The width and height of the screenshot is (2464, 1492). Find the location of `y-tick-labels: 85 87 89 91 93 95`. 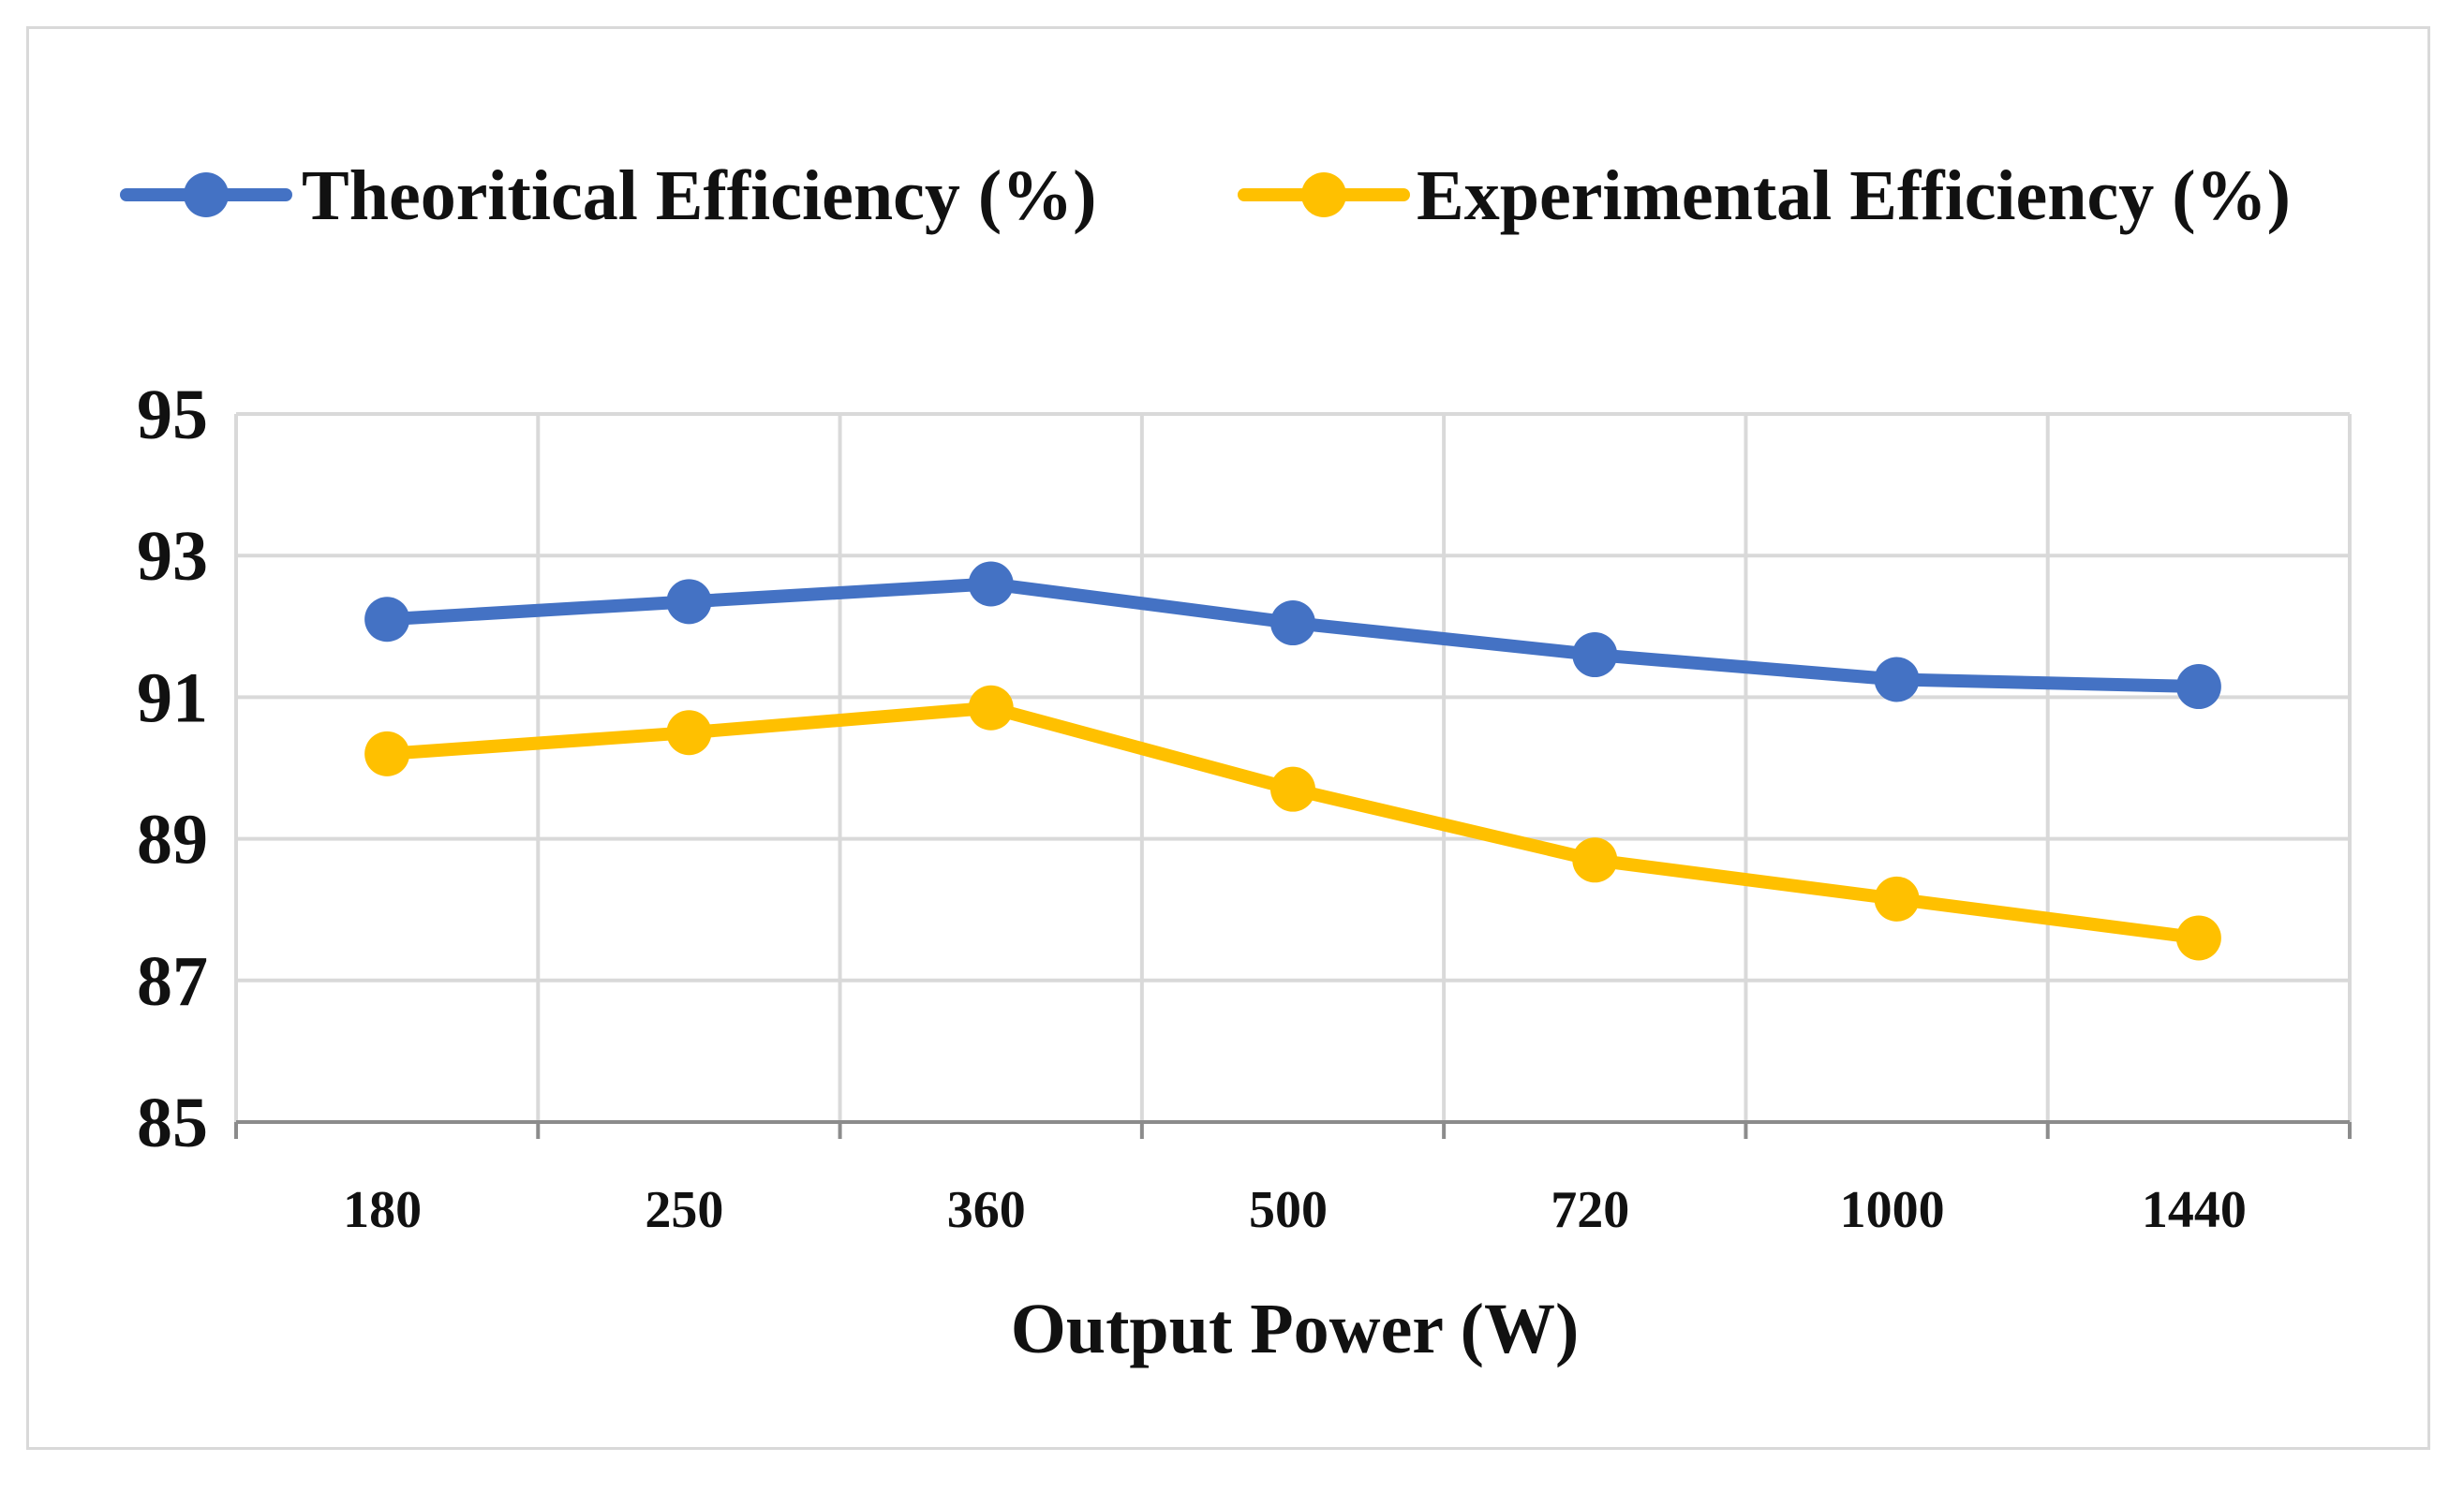

y-tick-labels: 85 87 89 91 93 95 is located at coordinates (173, 769).